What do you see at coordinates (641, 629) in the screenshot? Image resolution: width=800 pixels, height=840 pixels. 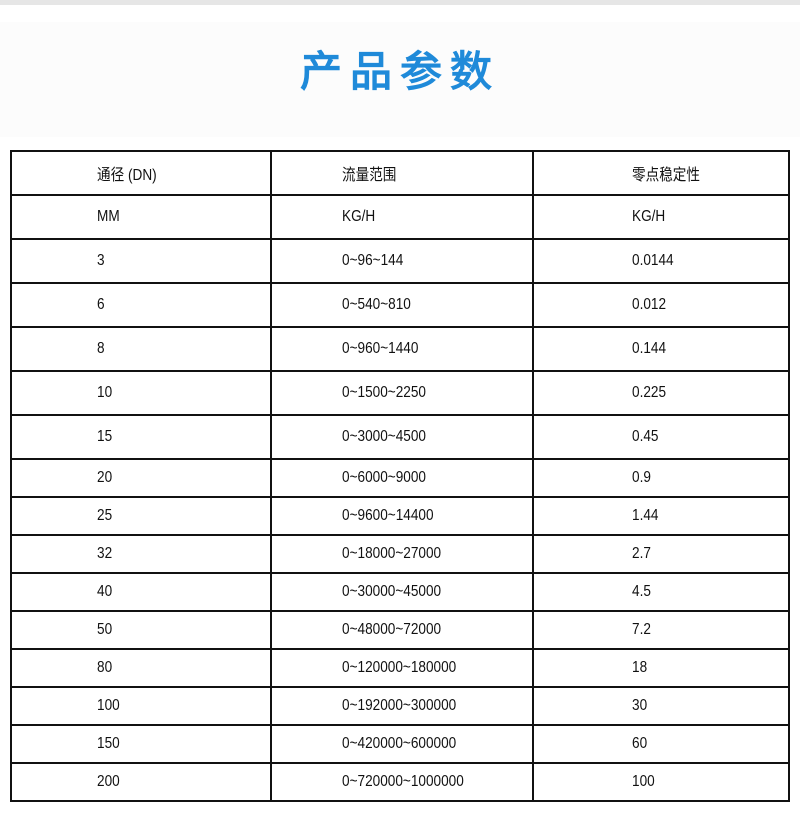 I see `cell-zero-stability: 7.2` at bounding box center [641, 629].